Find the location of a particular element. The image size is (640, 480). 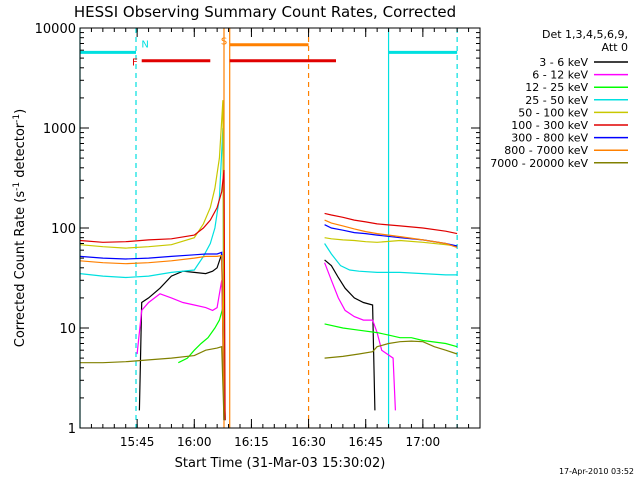

flag-bars: NF S is located at coordinates (269, 52).